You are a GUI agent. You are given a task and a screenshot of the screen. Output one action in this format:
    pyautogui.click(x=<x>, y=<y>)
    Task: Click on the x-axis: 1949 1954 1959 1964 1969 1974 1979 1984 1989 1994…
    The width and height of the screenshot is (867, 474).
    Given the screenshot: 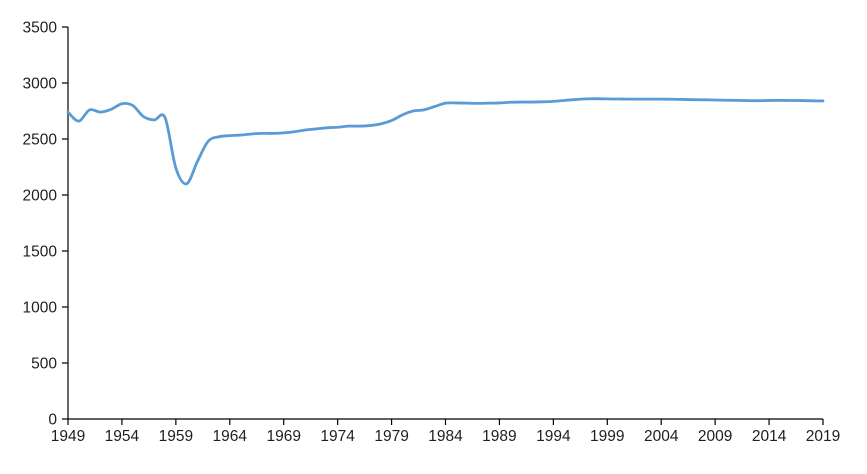 What is the action you would take?
    pyautogui.click(x=445, y=431)
    